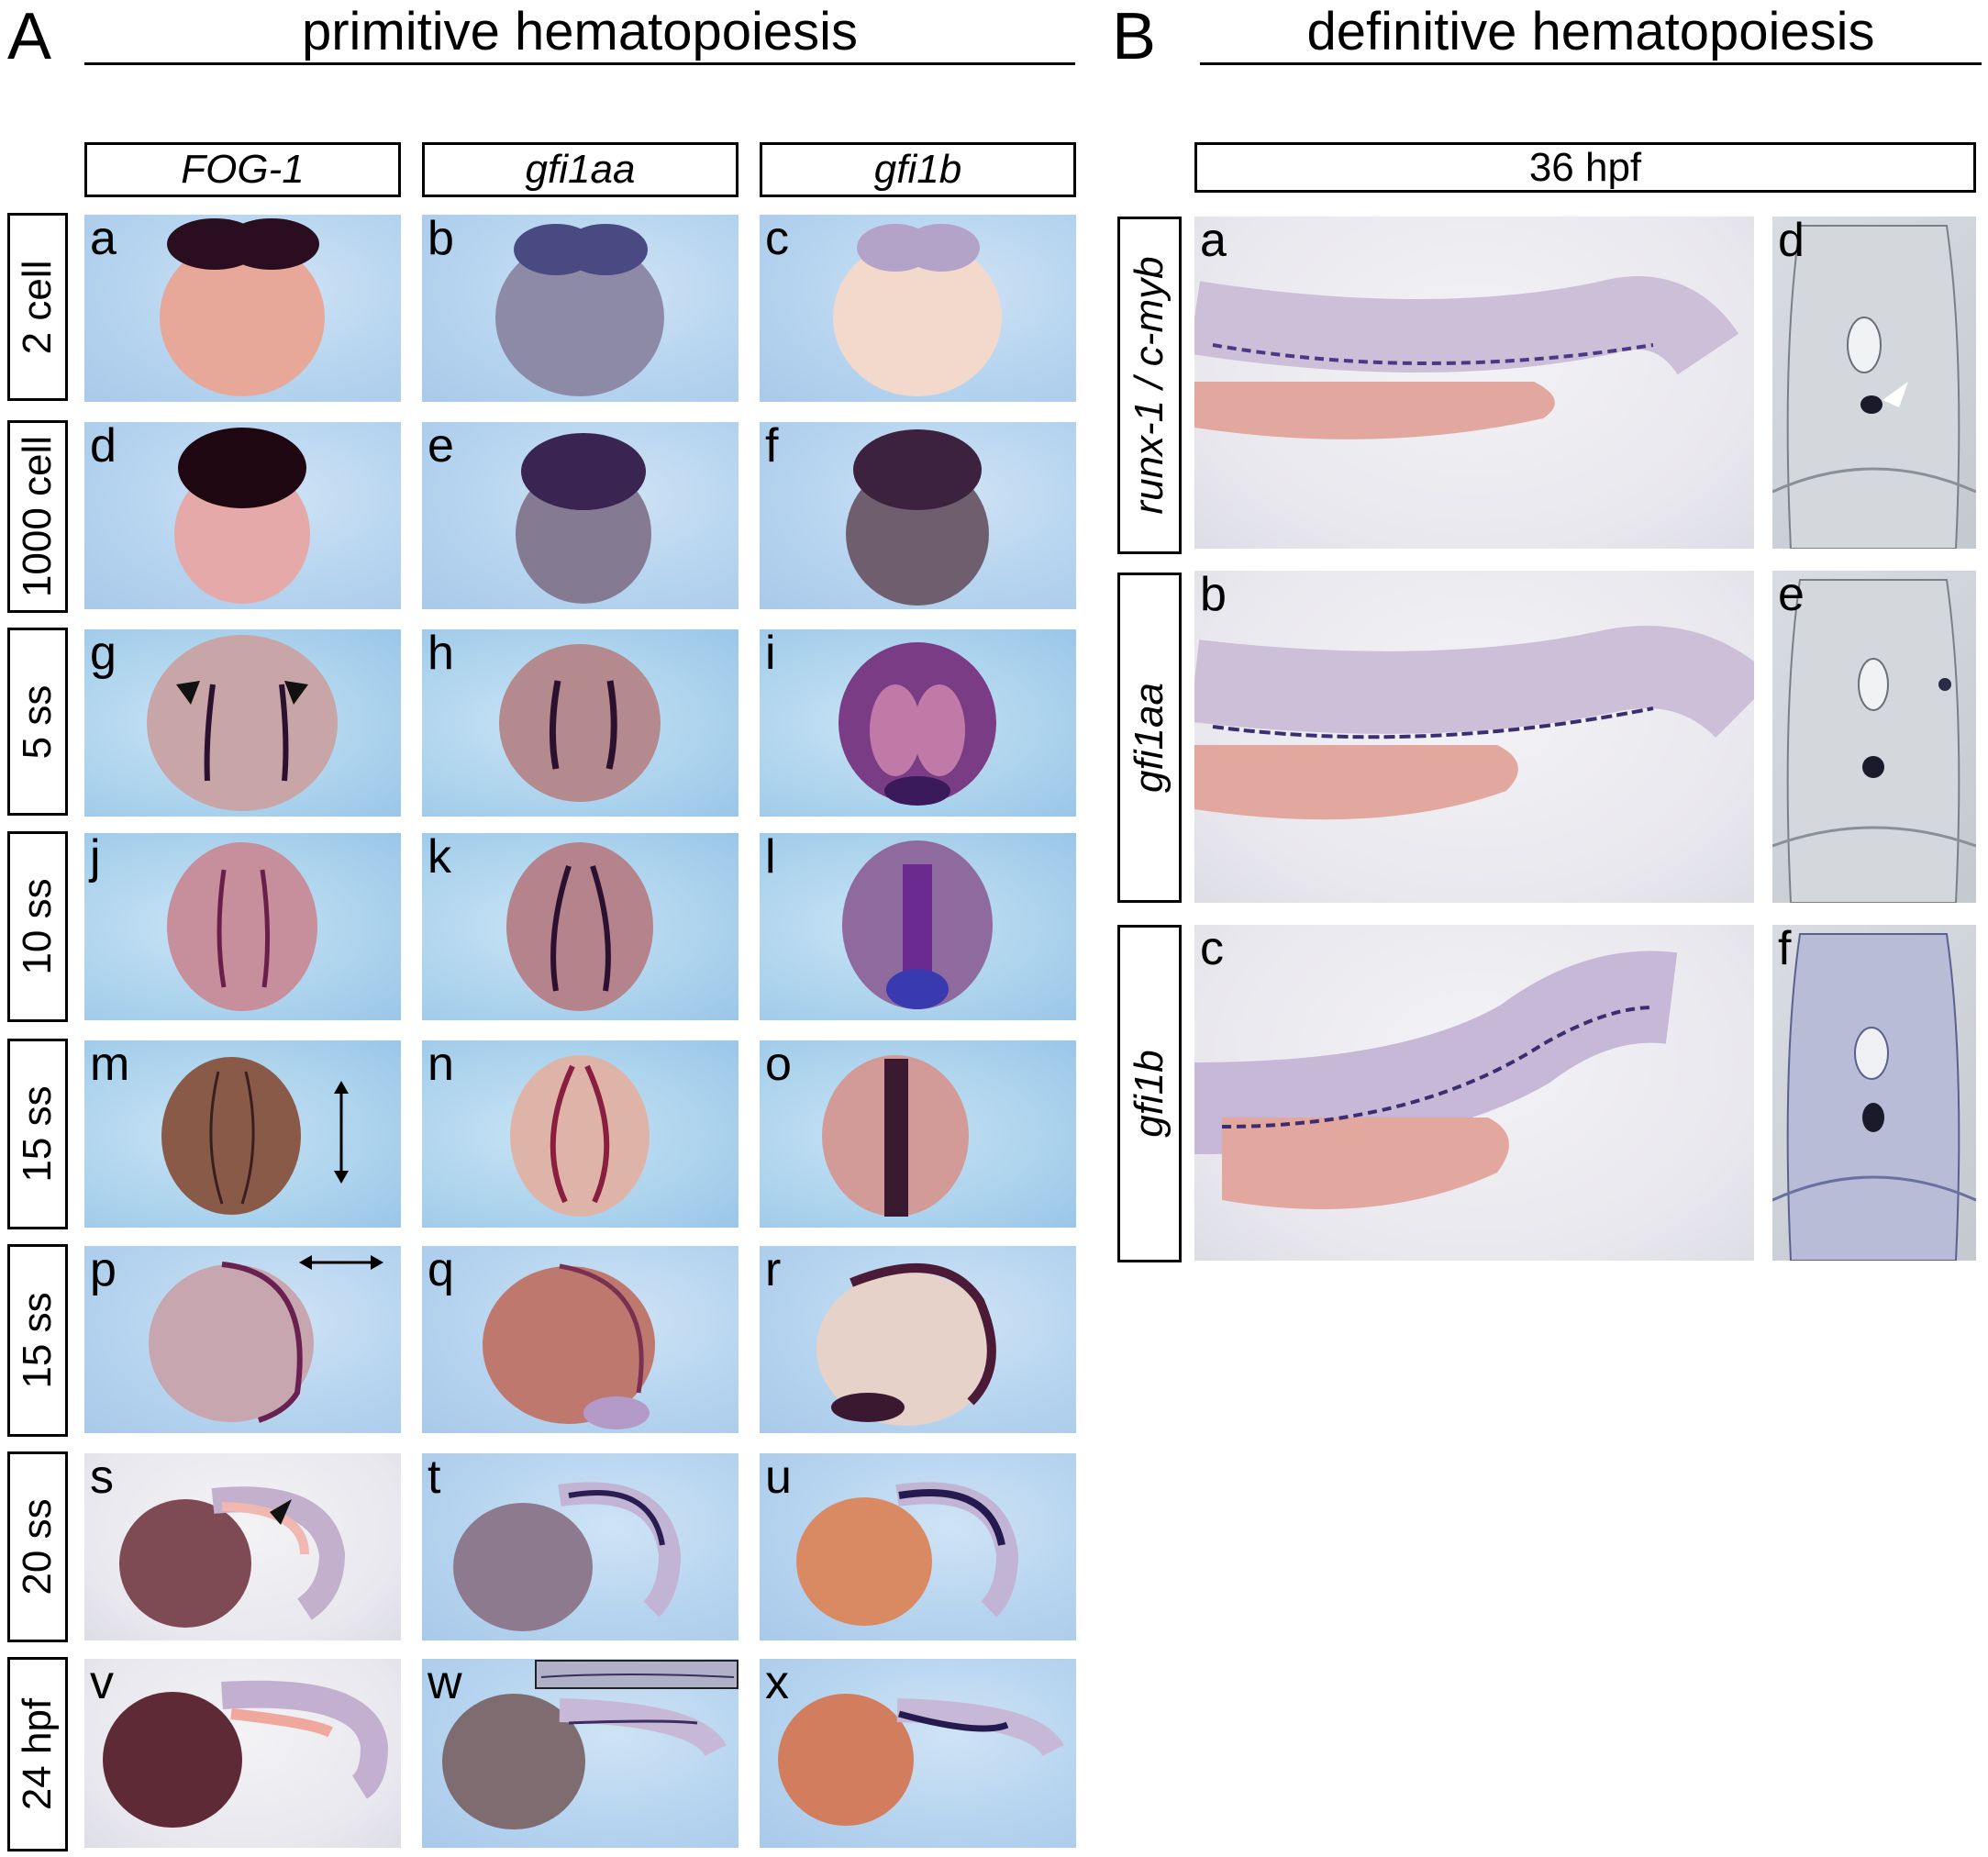 Image resolution: width=1988 pixels, height=1857 pixels. Describe the element at coordinates (918, 1339) in the screenshot. I see `image-r: r` at that location.